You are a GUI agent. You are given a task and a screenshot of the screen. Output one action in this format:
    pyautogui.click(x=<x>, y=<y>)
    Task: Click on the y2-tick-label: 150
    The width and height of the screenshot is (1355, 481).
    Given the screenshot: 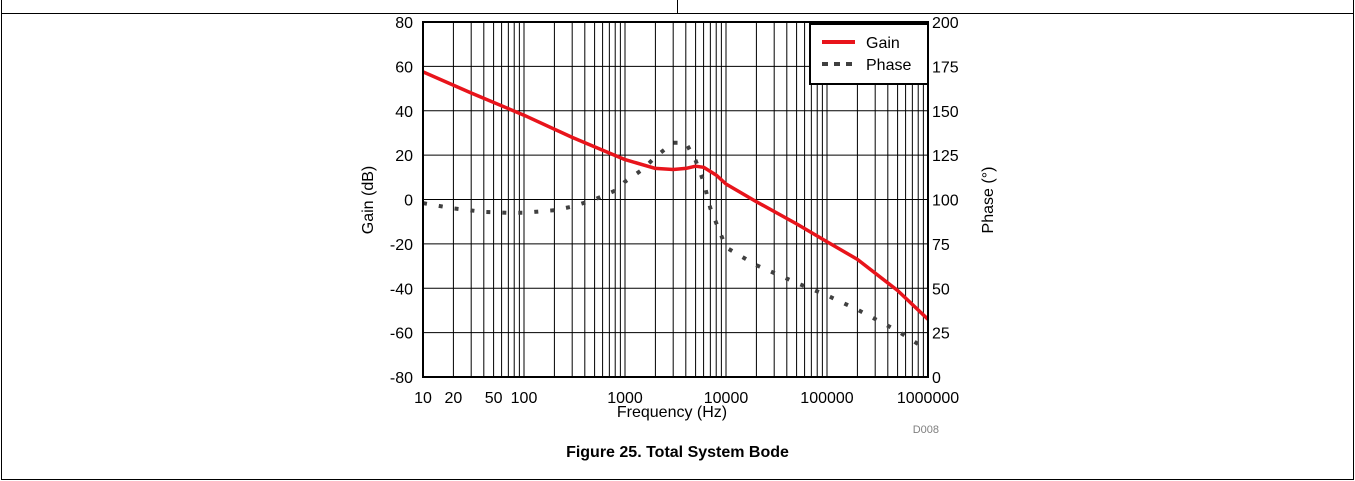 What is the action you would take?
    pyautogui.click(x=945, y=112)
    